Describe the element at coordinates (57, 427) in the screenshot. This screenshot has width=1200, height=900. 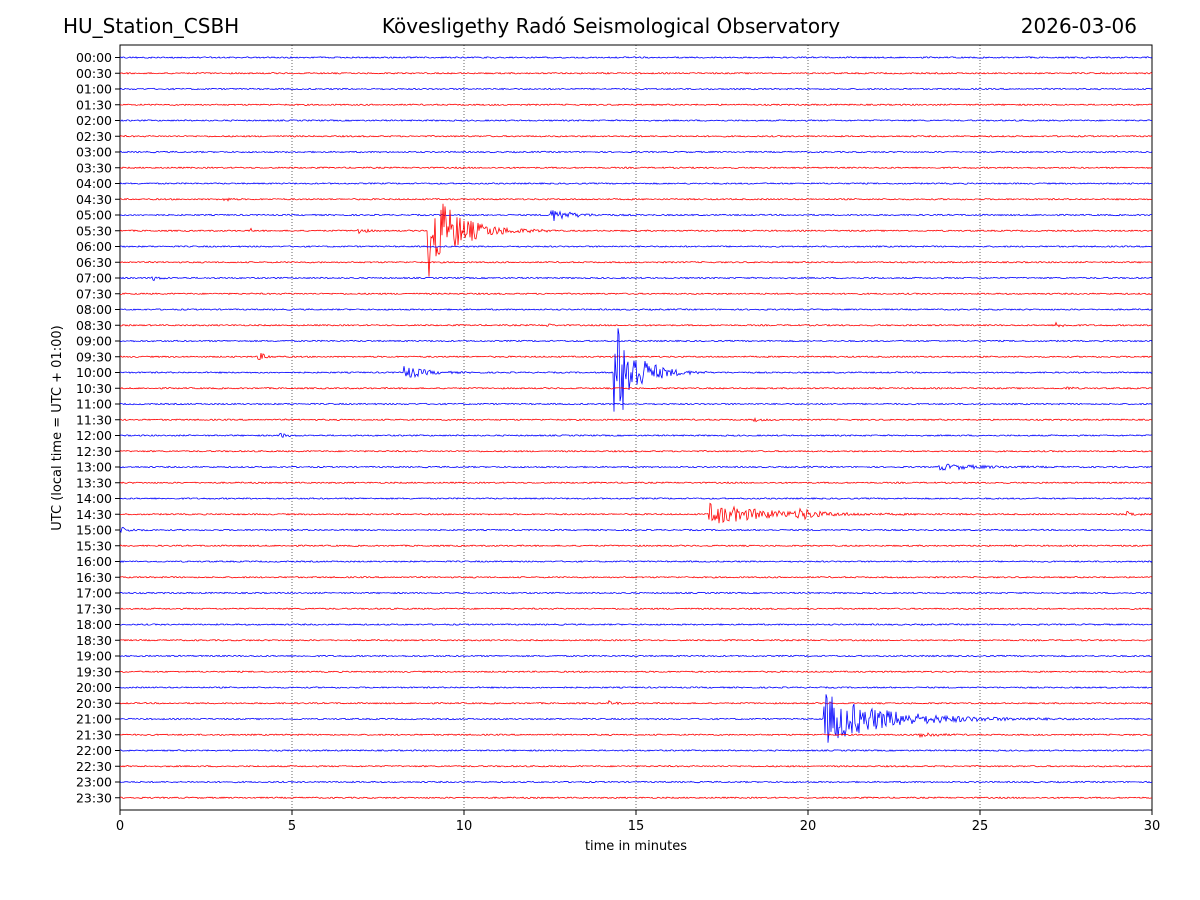
I see `y-axis-label: UTC (local time = UTC + 01:00)` at that location.